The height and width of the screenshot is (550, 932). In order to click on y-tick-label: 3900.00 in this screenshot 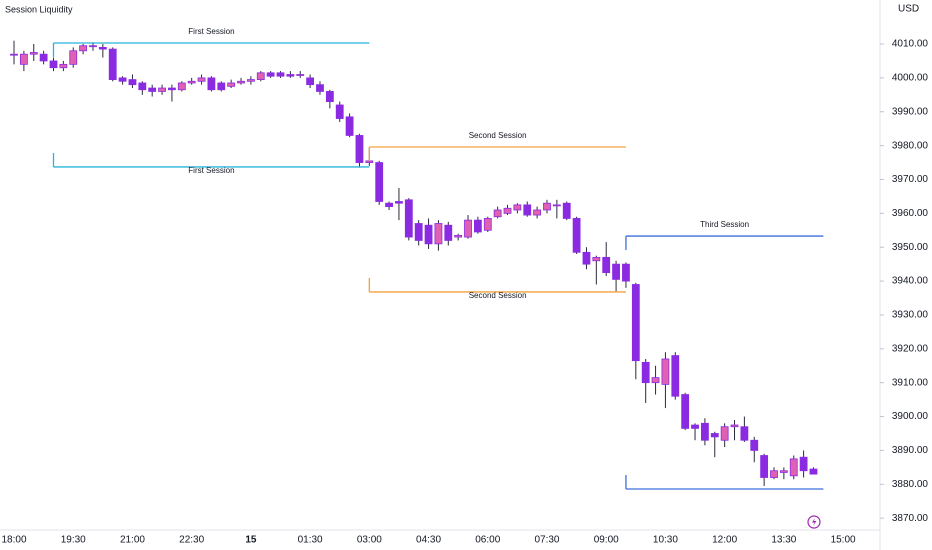, I will do `click(910, 416)`.